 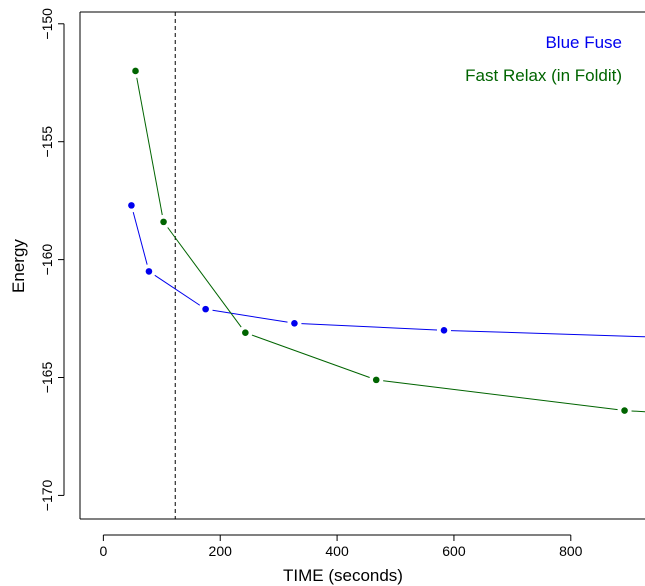 I want to click on y-tick-label: −160, so click(x=47, y=260).